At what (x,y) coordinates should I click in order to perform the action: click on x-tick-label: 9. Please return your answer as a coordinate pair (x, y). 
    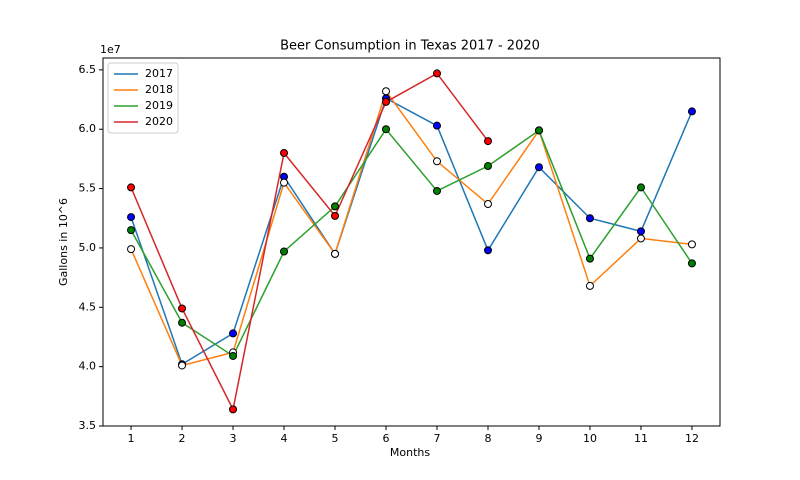
    Looking at the image, I should click on (538, 438).